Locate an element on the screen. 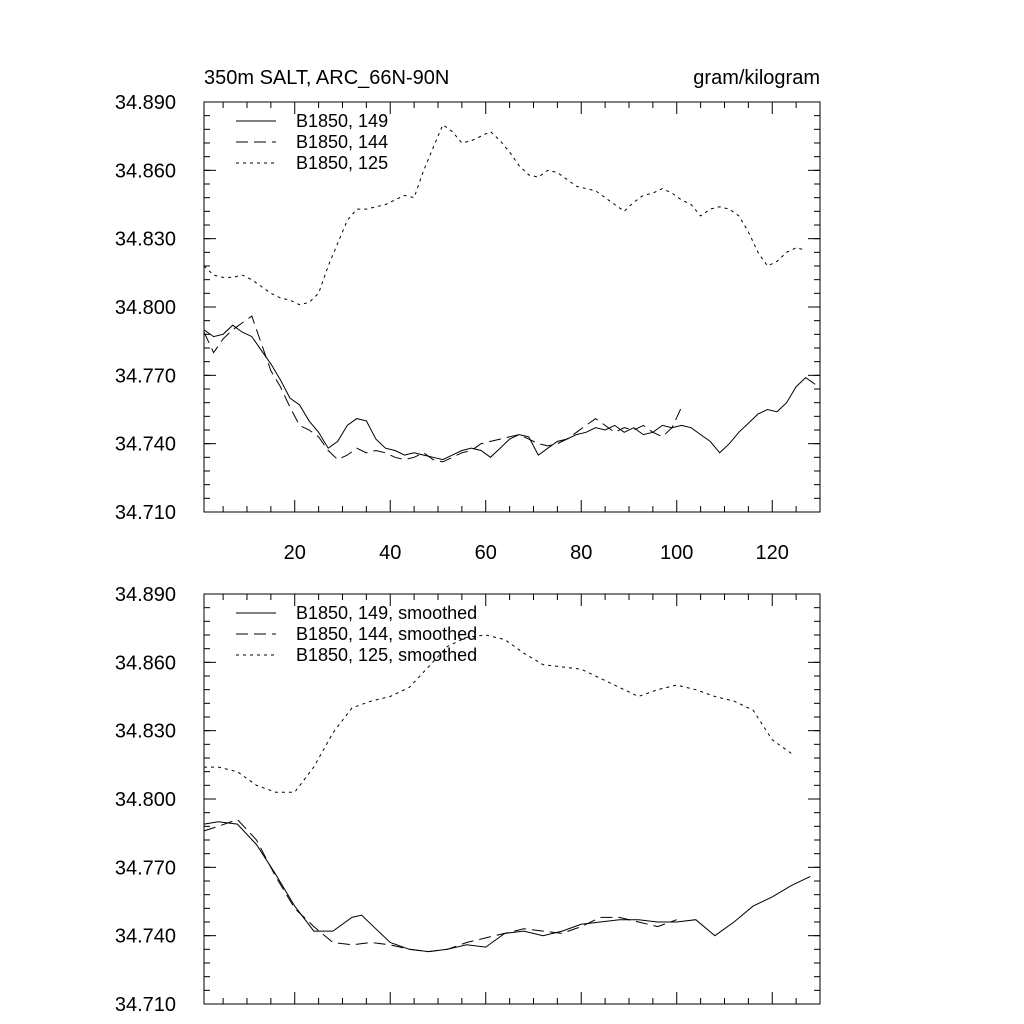 The image size is (1024, 1024). legend-label: B1850, 125, smoothed is located at coordinates (386, 655).